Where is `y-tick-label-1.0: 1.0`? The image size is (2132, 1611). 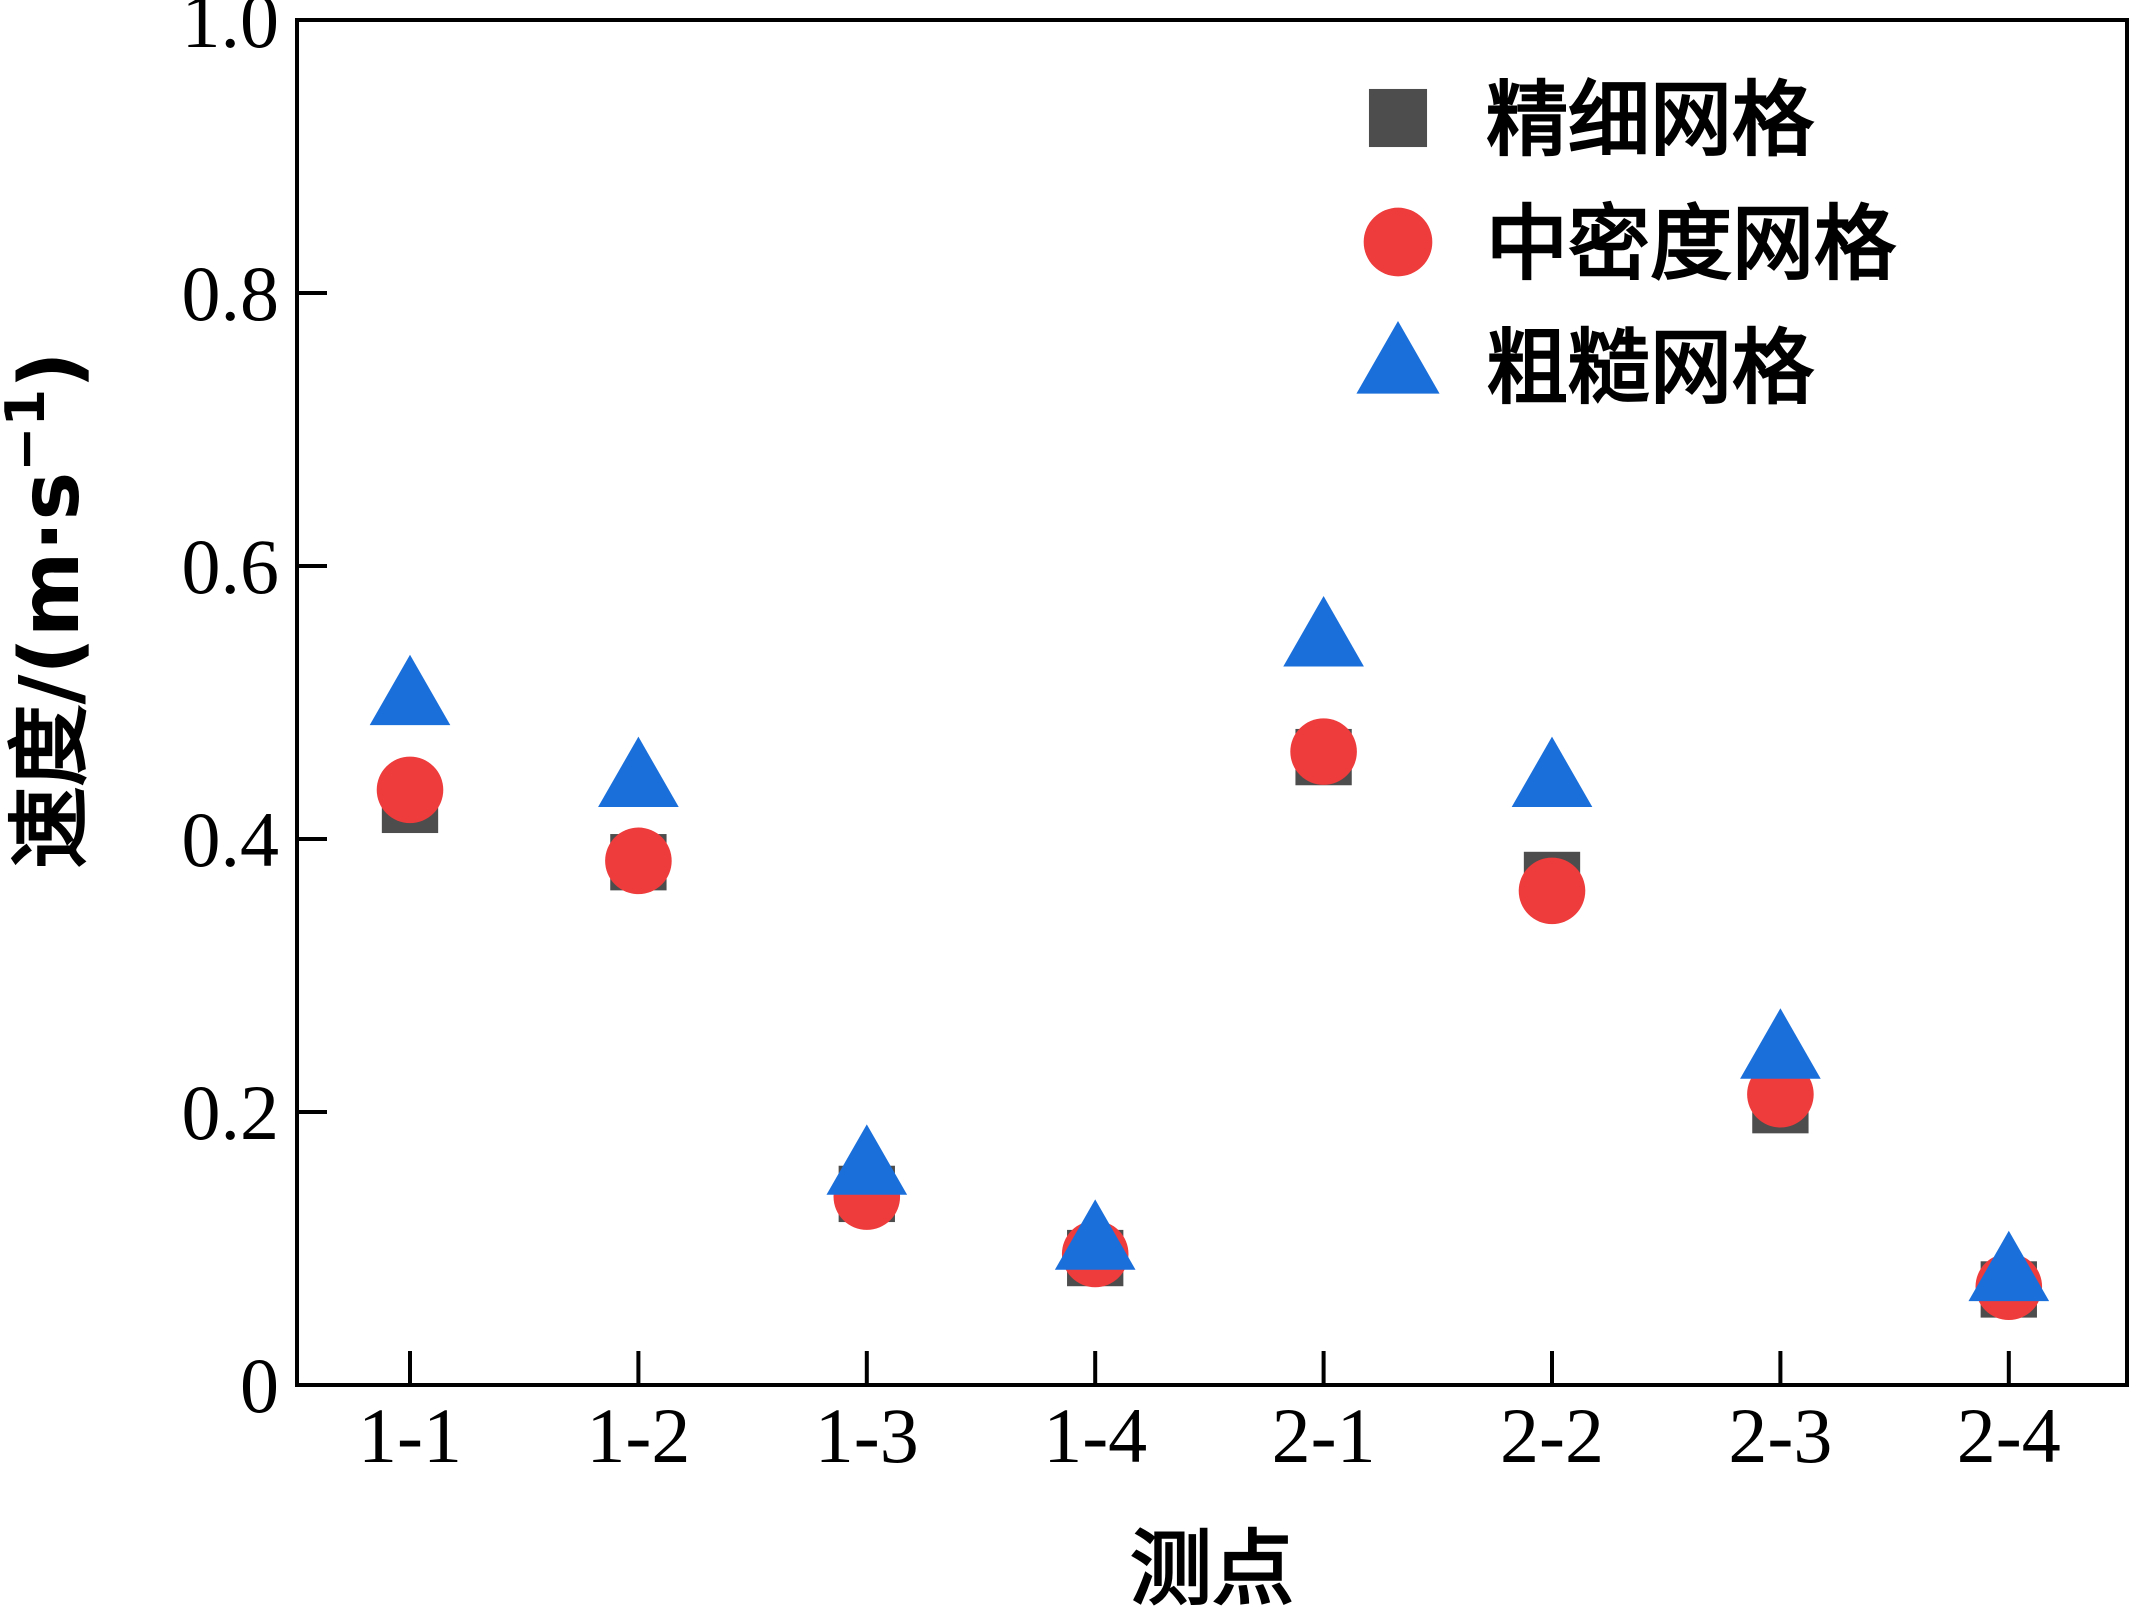
y-tick-label-1.0: 1.0 is located at coordinates (231, 32).